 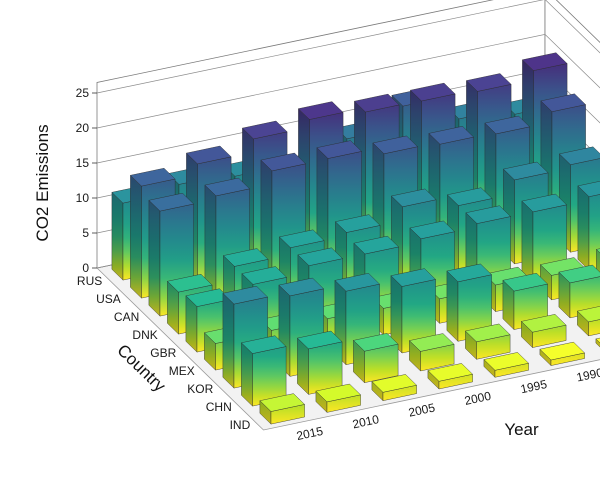 What do you see at coordinates (126, 317) in the screenshot?
I see `country-tick-label: CAN` at bounding box center [126, 317].